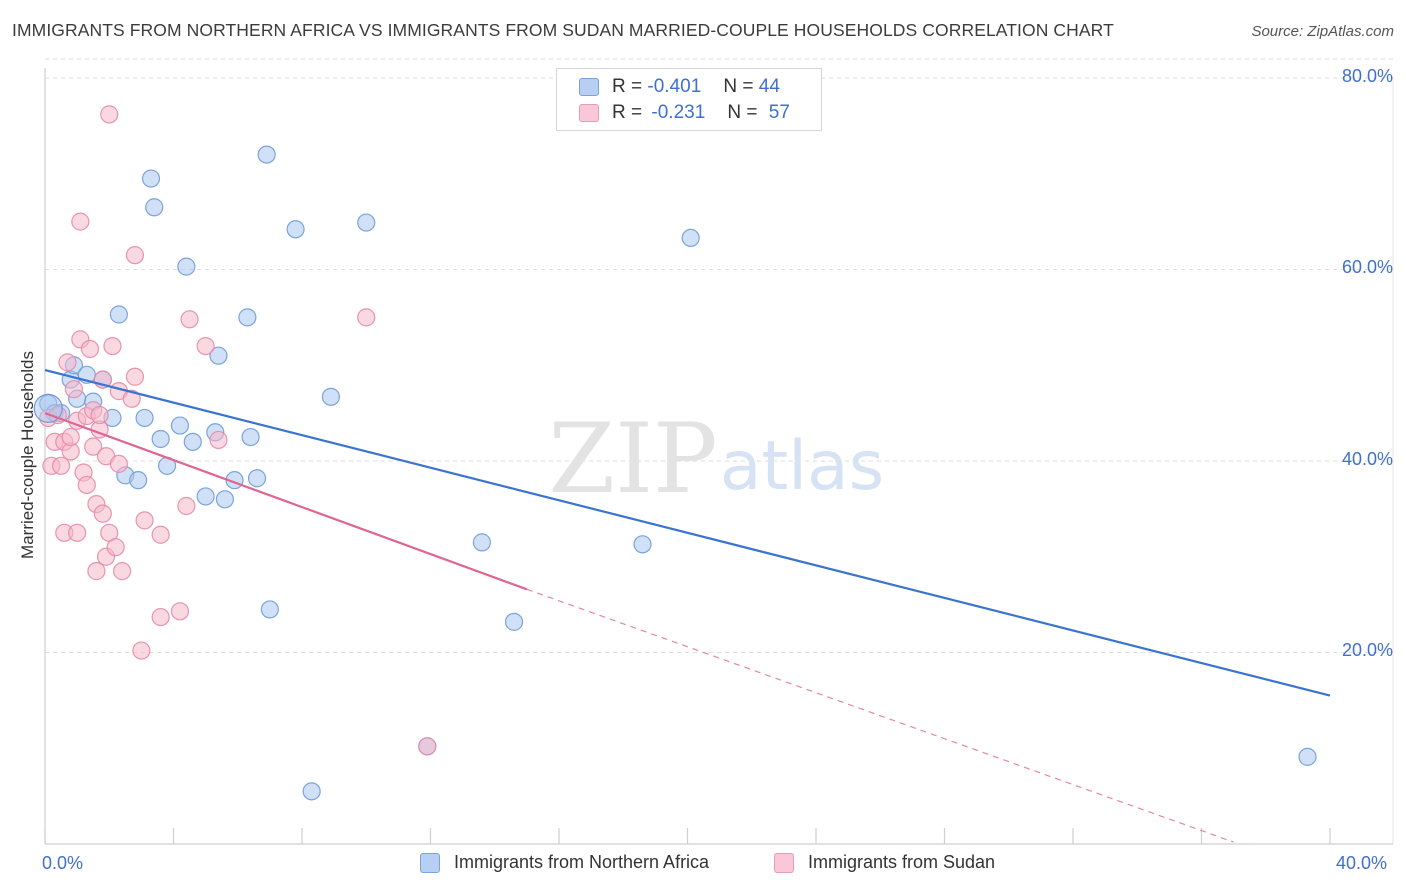 The height and width of the screenshot is (892, 1406). What do you see at coordinates (1367, 458) in the screenshot?
I see `y-tick-label: 40.0%` at bounding box center [1367, 458].